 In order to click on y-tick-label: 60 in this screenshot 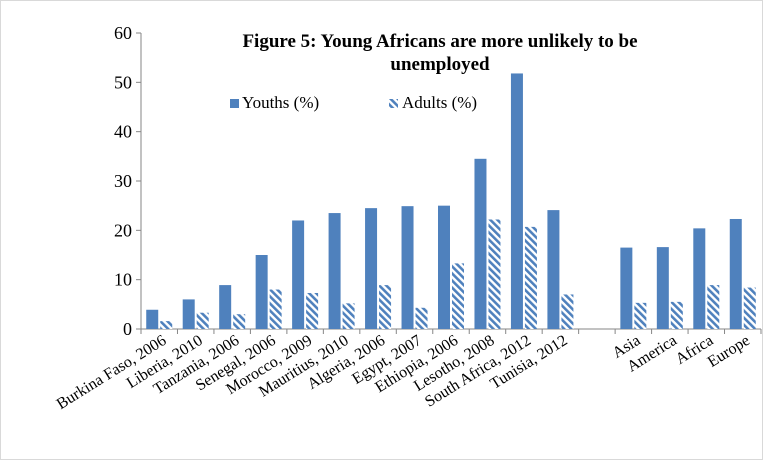, I will do `click(123, 33)`.